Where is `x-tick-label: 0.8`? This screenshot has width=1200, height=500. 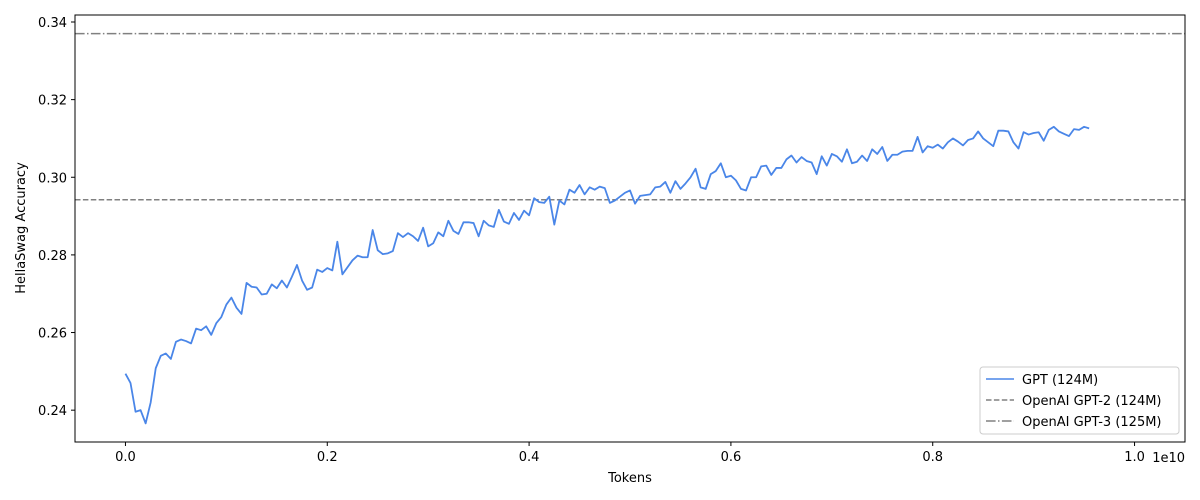
x-tick-label: 0.8 is located at coordinates (932, 457).